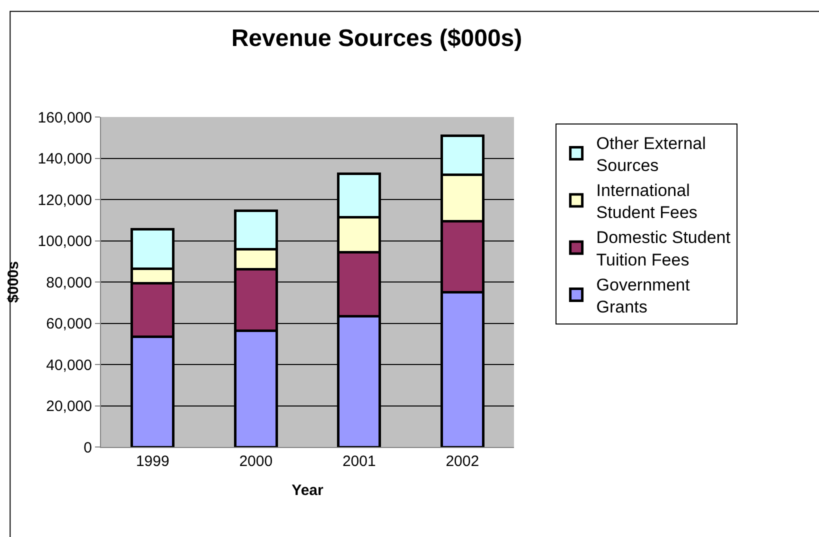 The width and height of the screenshot is (819, 537). Describe the element at coordinates (308, 490) in the screenshot. I see `x-axis-title: Year` at that location.